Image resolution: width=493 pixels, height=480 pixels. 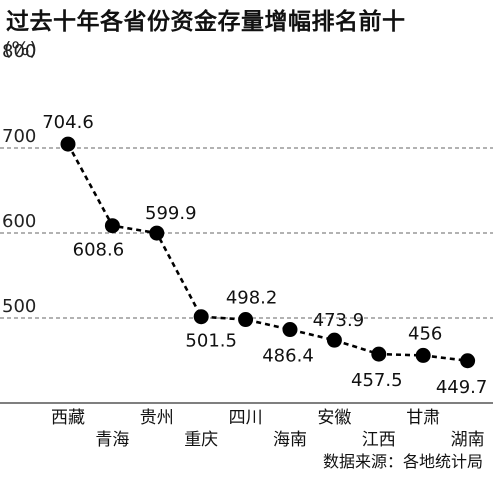 What do you see at coordinates (68, 418) in the screenshot?
I see `x-category-label-1: 西藏` at bounding box center [68, 418].